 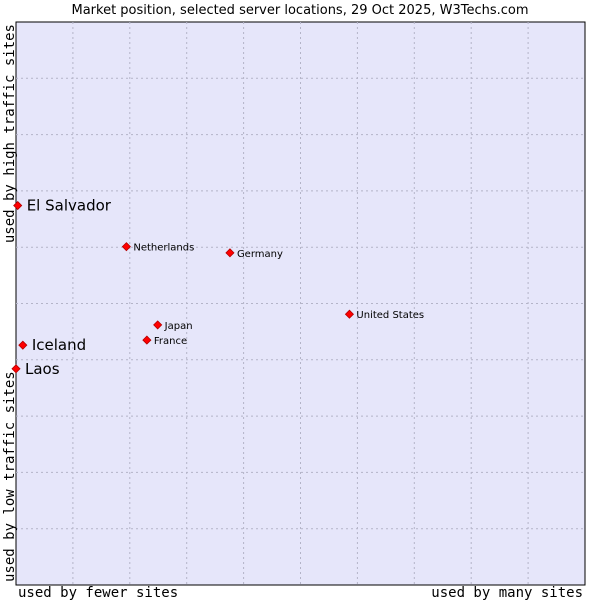 I want to click on point-label-netherlands: Netherlands, so click(x=163, y=248).